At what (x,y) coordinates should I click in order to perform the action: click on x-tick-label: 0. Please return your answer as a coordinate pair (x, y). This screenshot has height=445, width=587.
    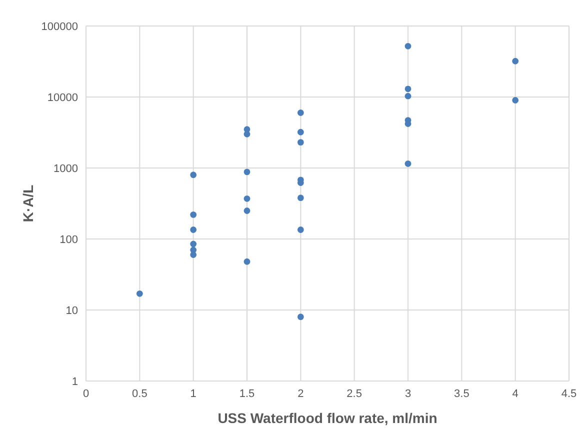
    Looking at the image, I should click on (86, 394).